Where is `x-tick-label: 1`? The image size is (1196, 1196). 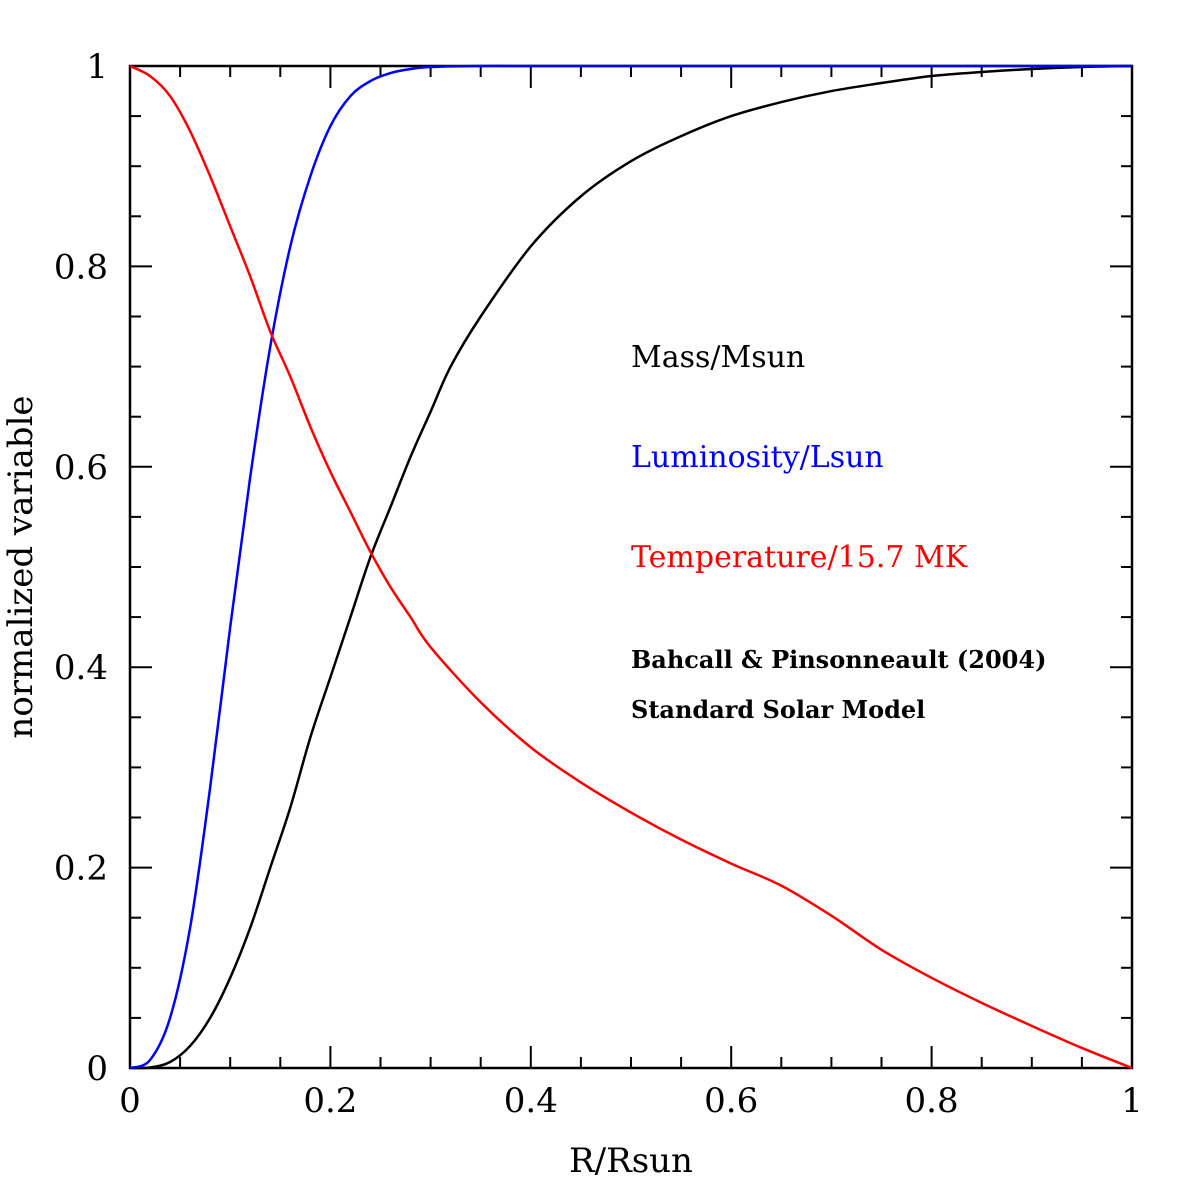 x-tick-label: 1 is located at coordinates (1132, 1101).